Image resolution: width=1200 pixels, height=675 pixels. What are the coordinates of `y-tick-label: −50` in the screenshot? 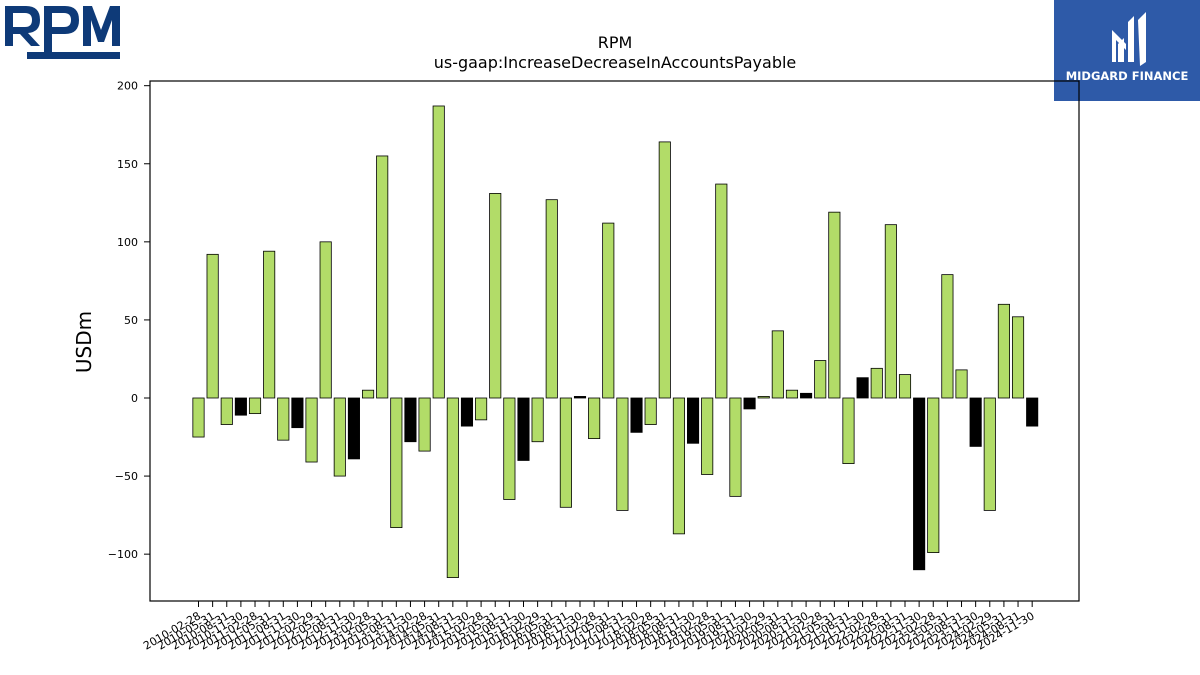 It's located at (126, 476).